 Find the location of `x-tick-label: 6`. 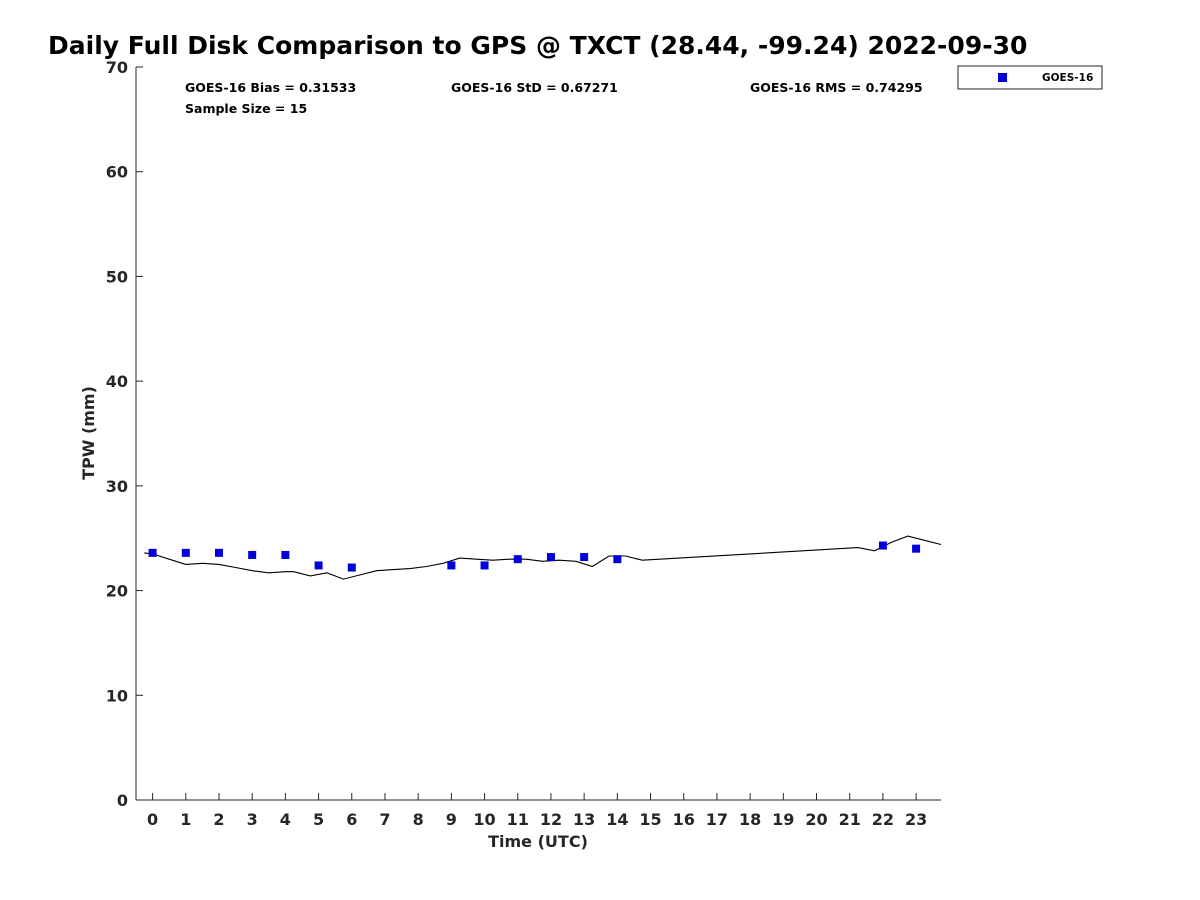

x-tick-label: 6 is located at coordinates (351, 819).